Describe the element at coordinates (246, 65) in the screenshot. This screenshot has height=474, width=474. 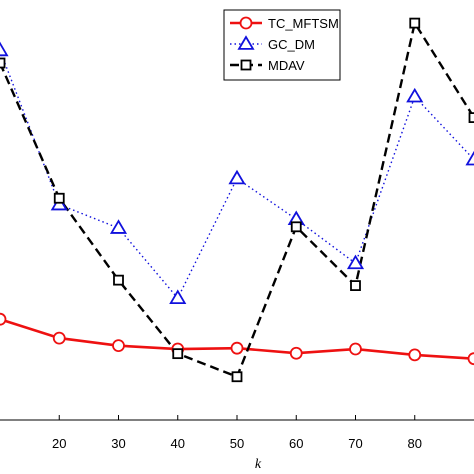
I see `legend-marker-mdav` at that location.